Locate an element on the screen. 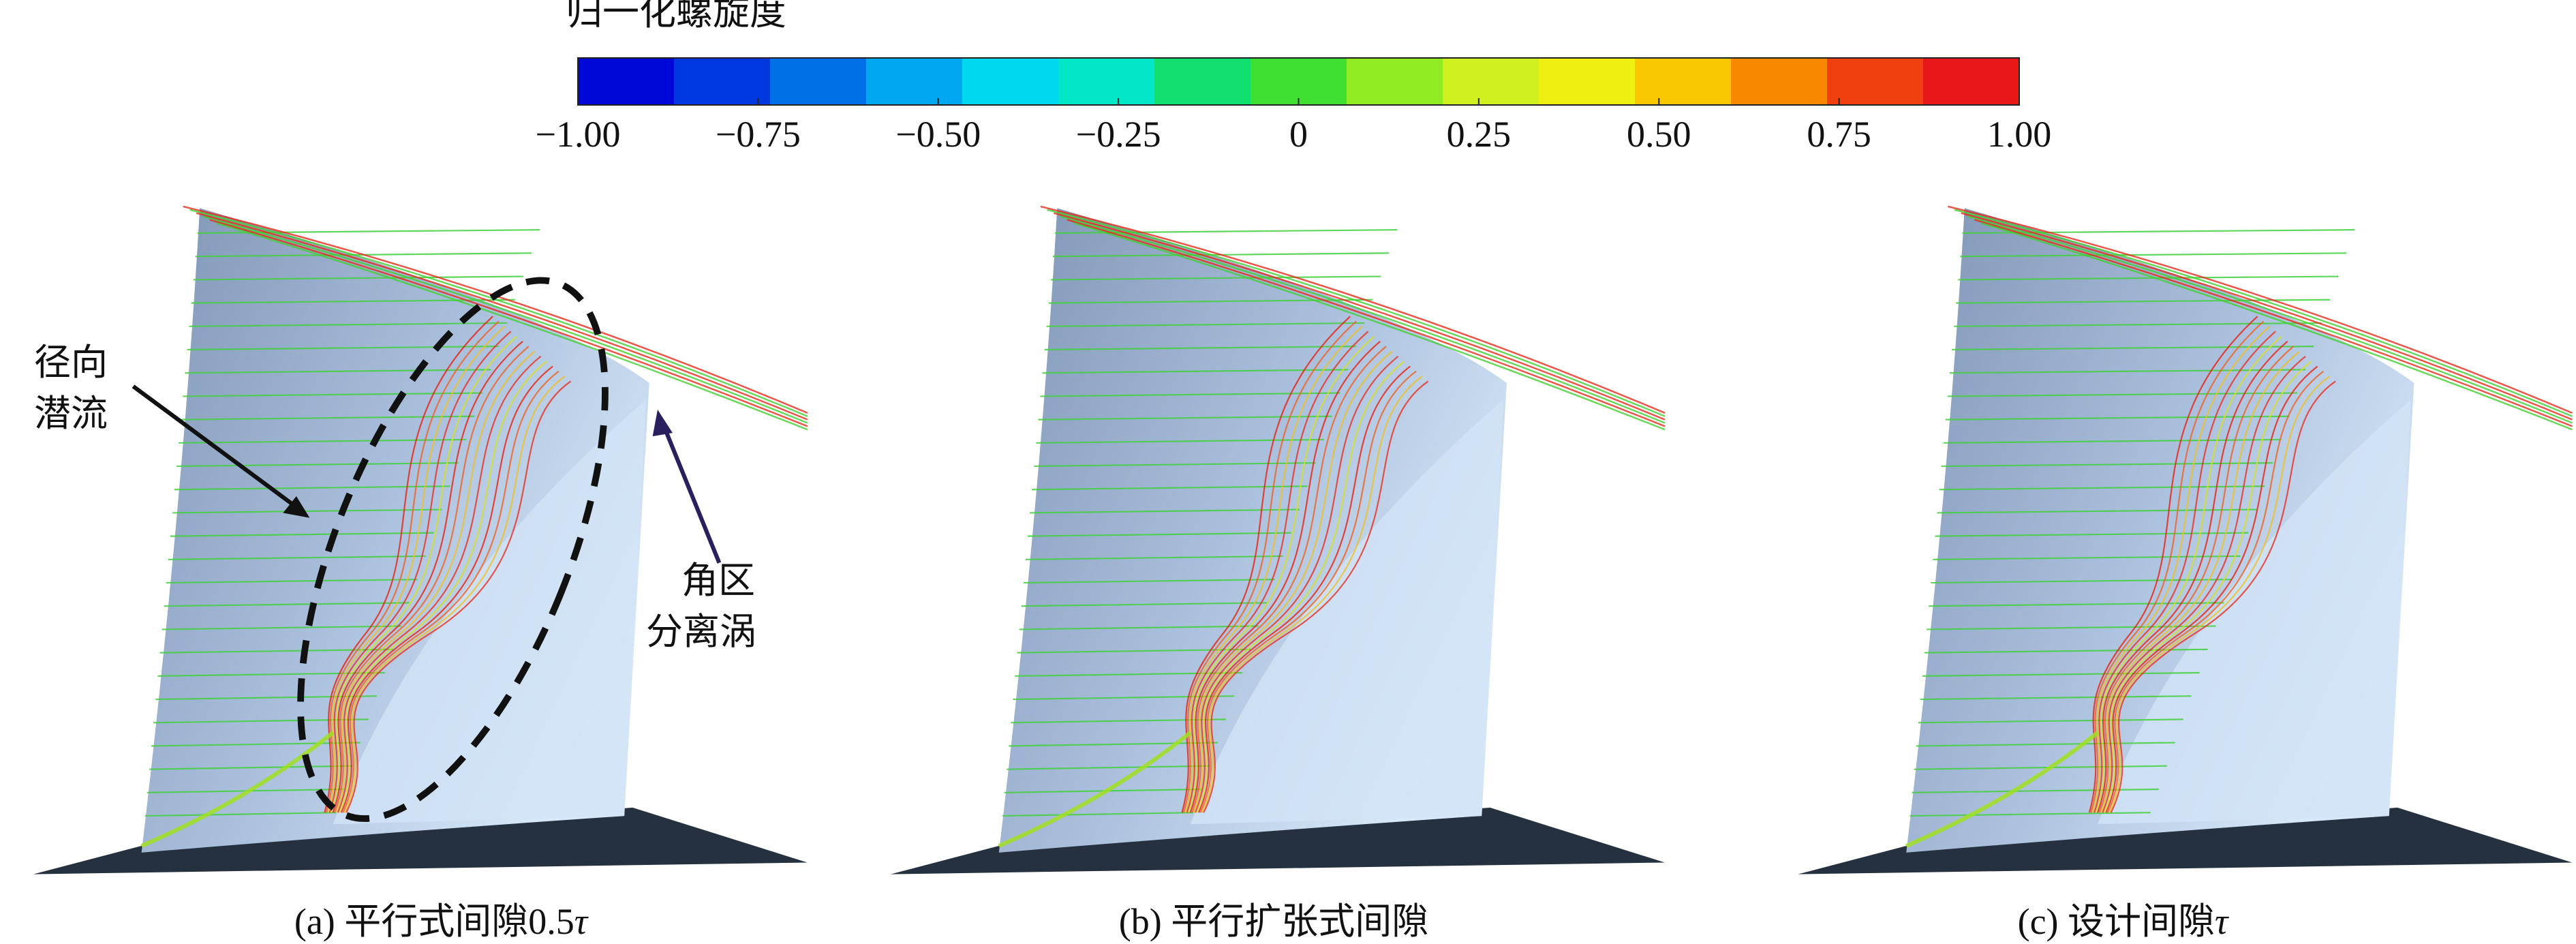  colorbar-tick-label: −0.75 is located at coordinates (759, 134).